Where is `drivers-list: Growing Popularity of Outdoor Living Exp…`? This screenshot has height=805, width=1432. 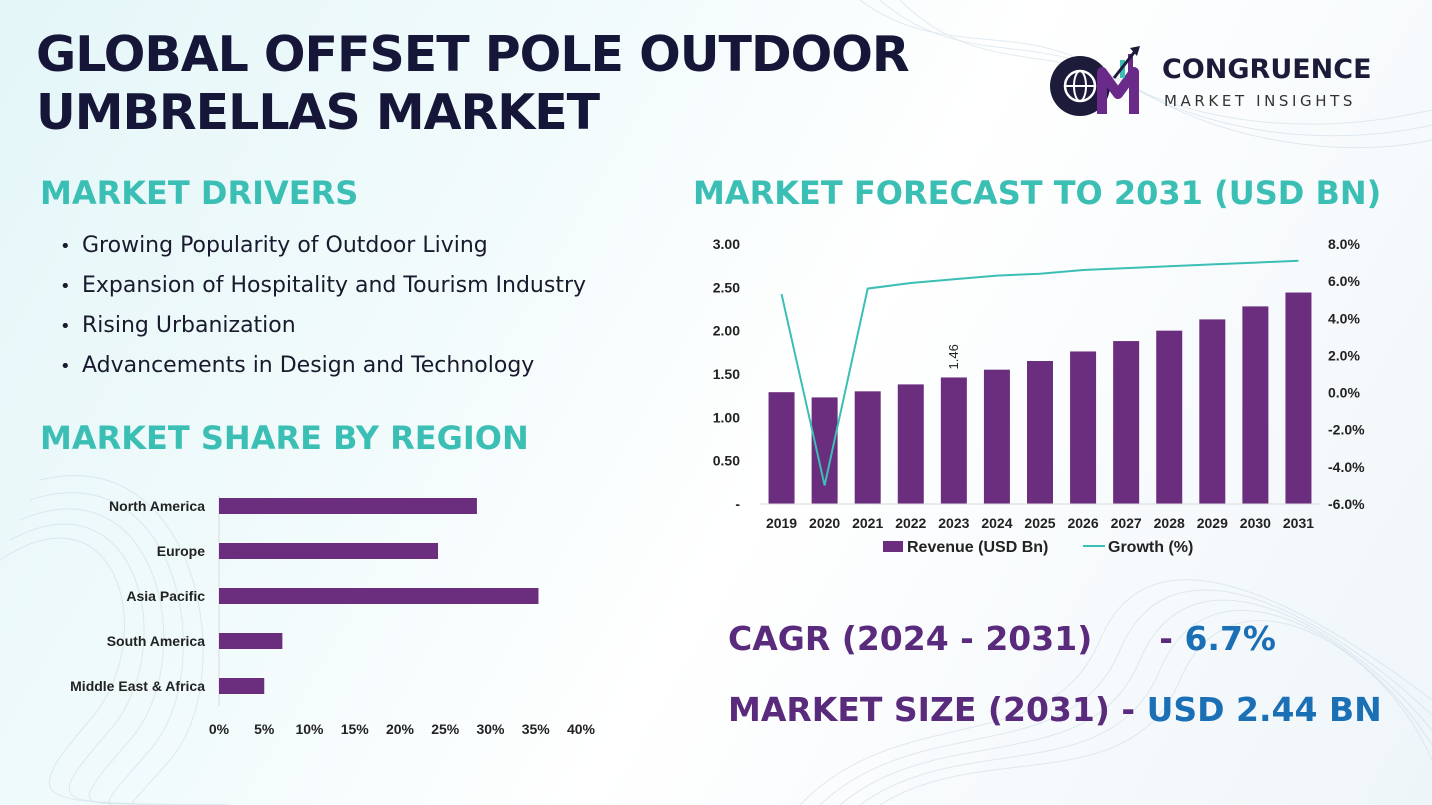 drivers-list: Growing Popularity of Outdoor Living Exp… is located at coordinates (323, 308).